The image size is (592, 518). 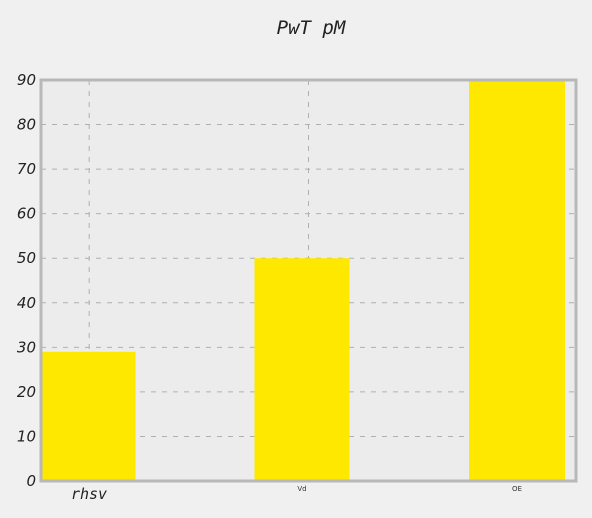 I want to click on y-tick-label-10: 10, so click(x=26, y=436).